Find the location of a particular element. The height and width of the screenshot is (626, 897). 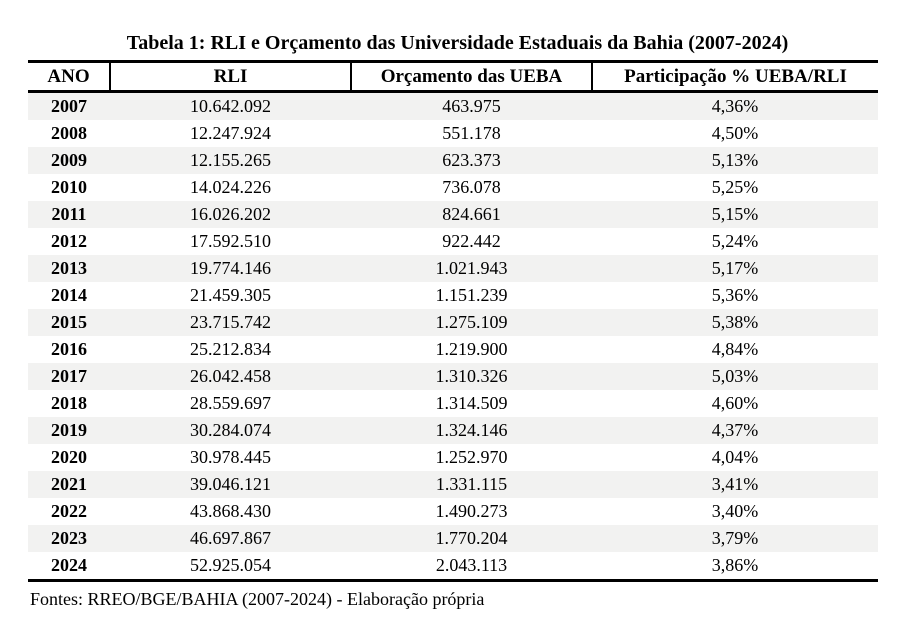

year-cell: 2024 is located at coordinates (69, 565).